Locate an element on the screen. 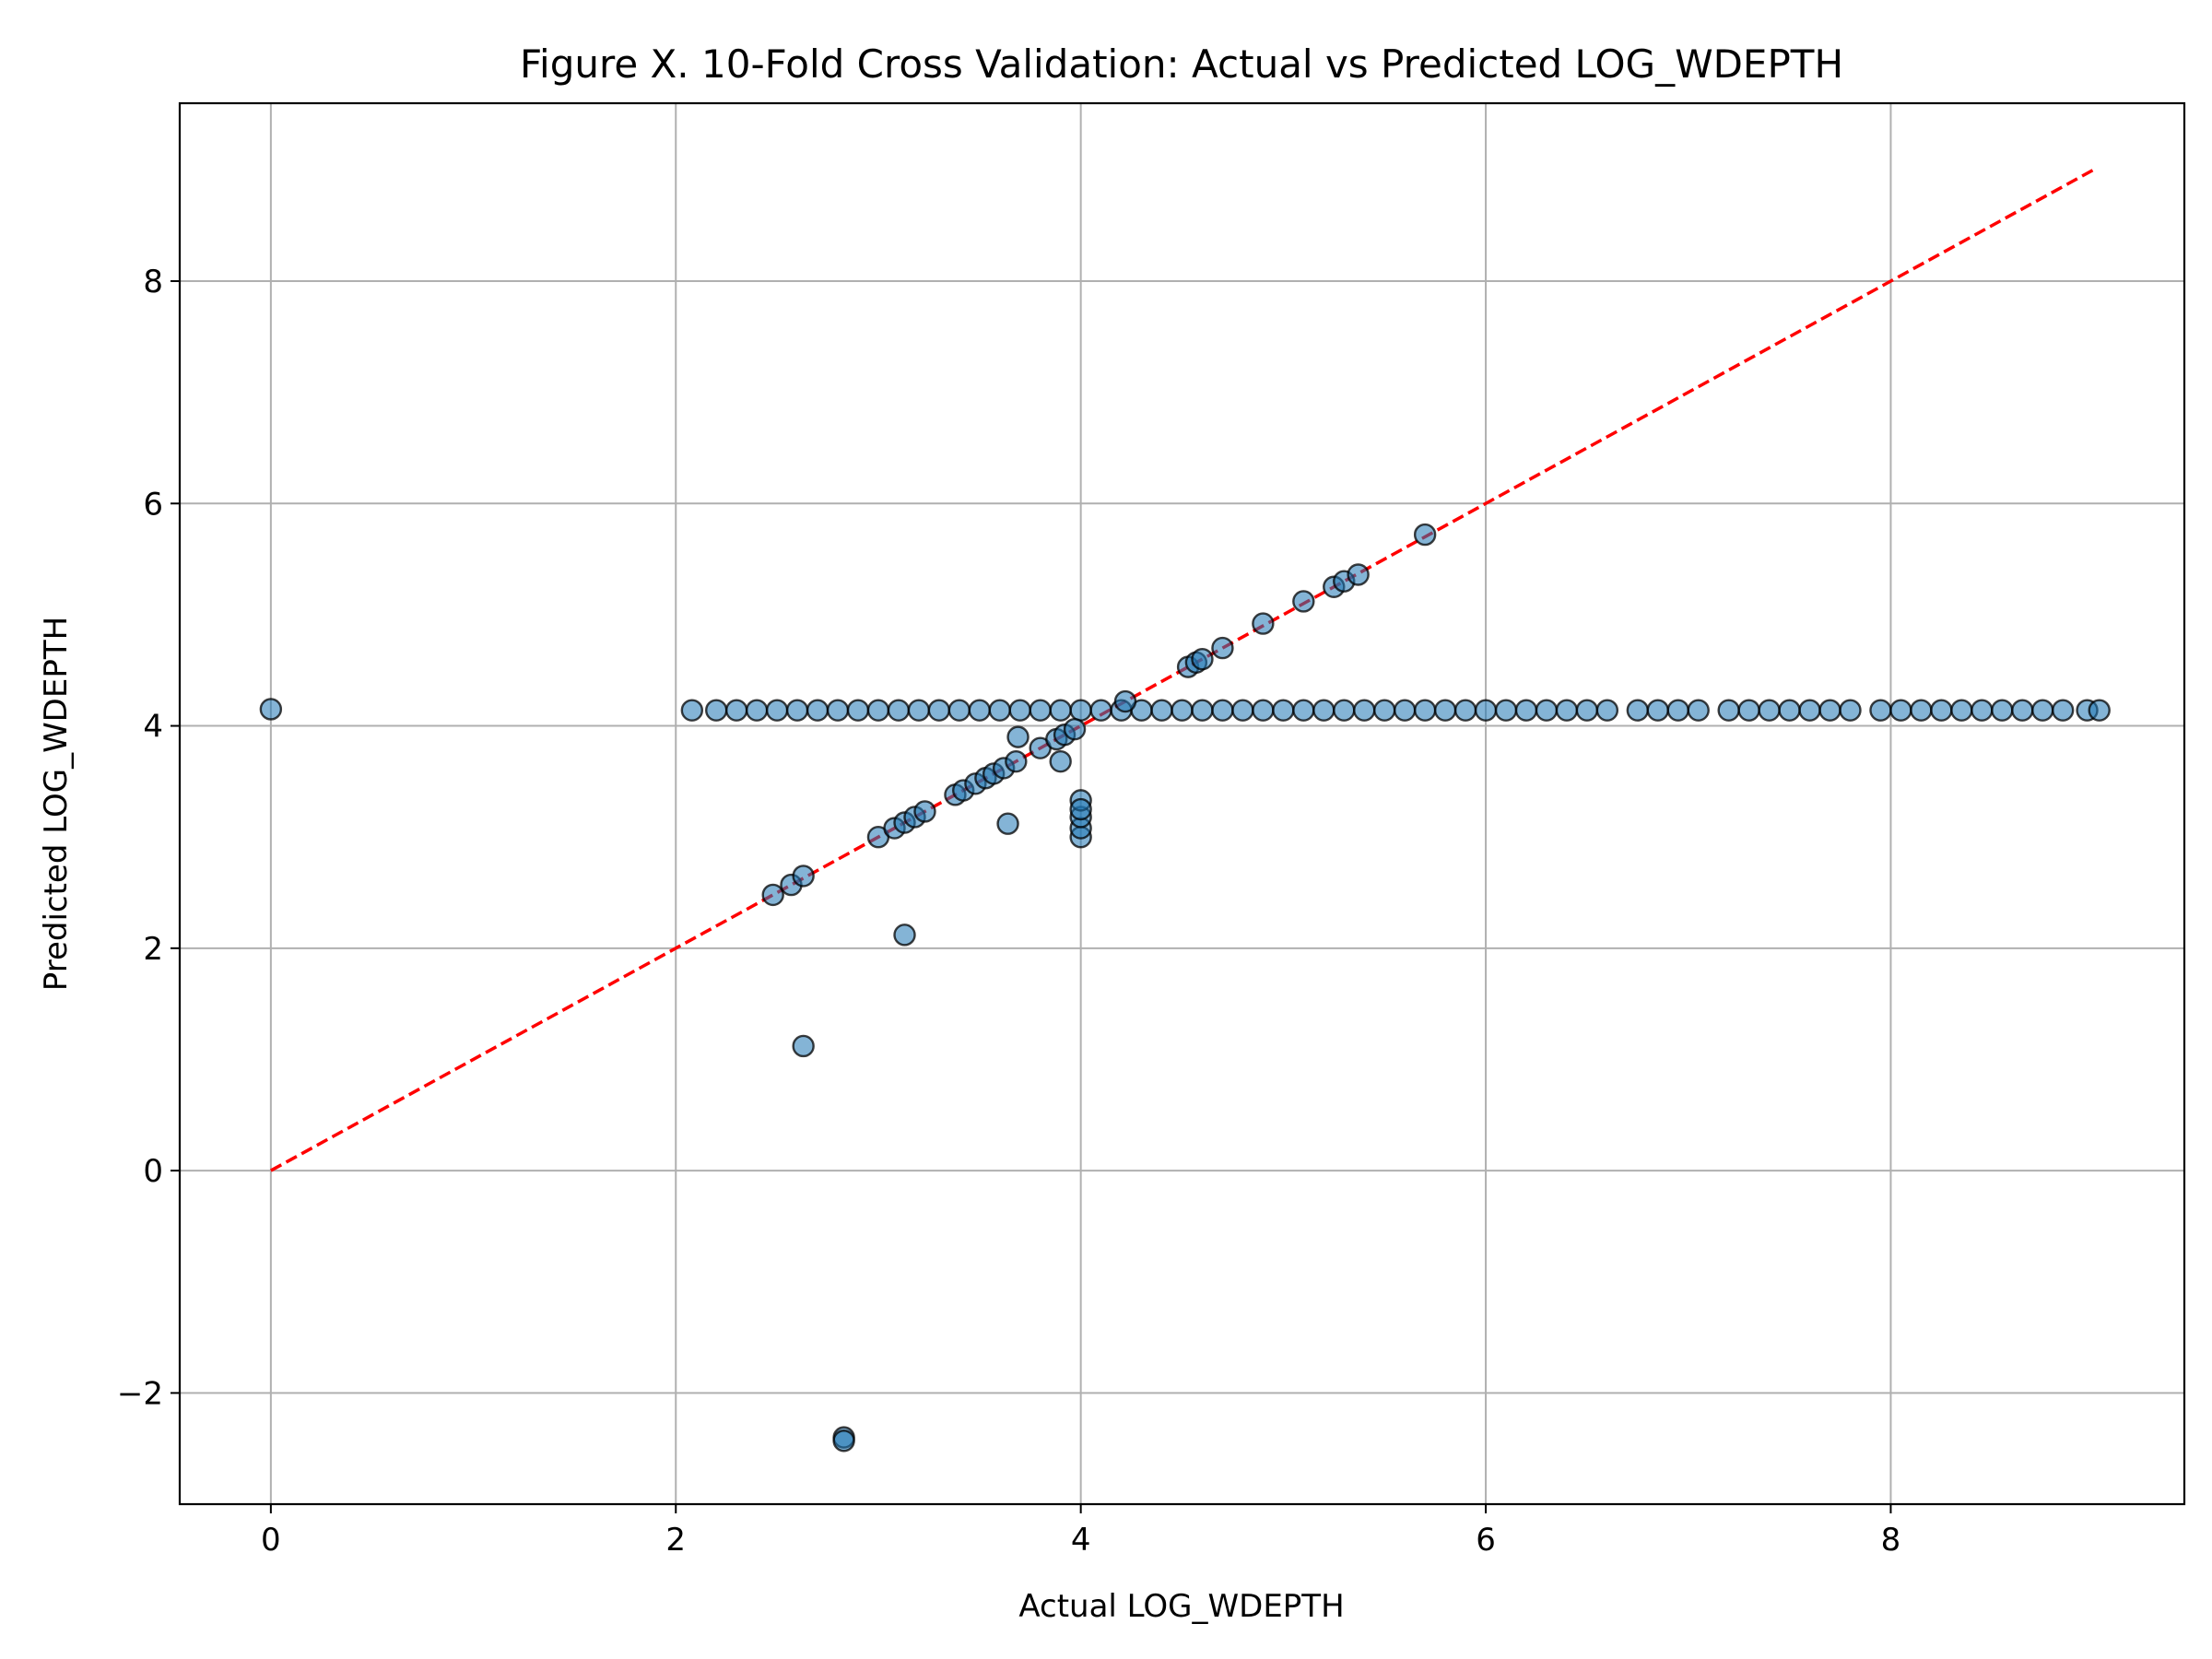  y-tick-label: 8 is located at coordinates (153, 282).